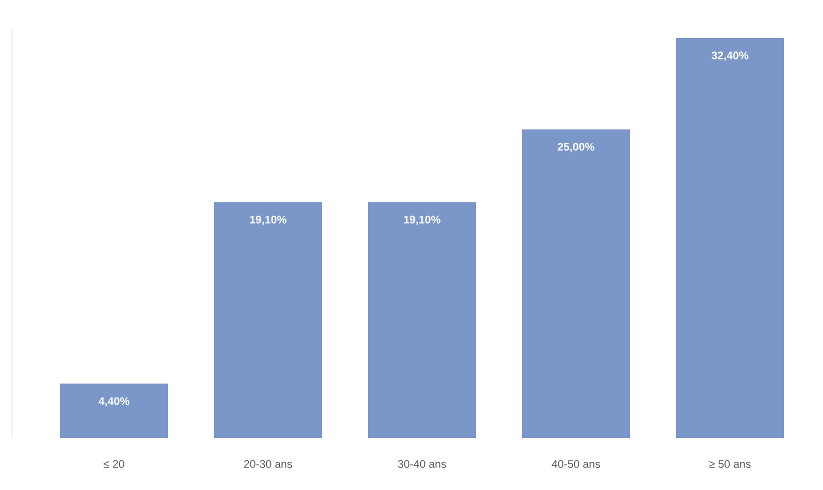 The height and width of the screenshot is (490, 823). What do you see at coordinates (730, 56) in the screenshot?
I see `data-label: 32,40%` at bounding box center [730, 56].